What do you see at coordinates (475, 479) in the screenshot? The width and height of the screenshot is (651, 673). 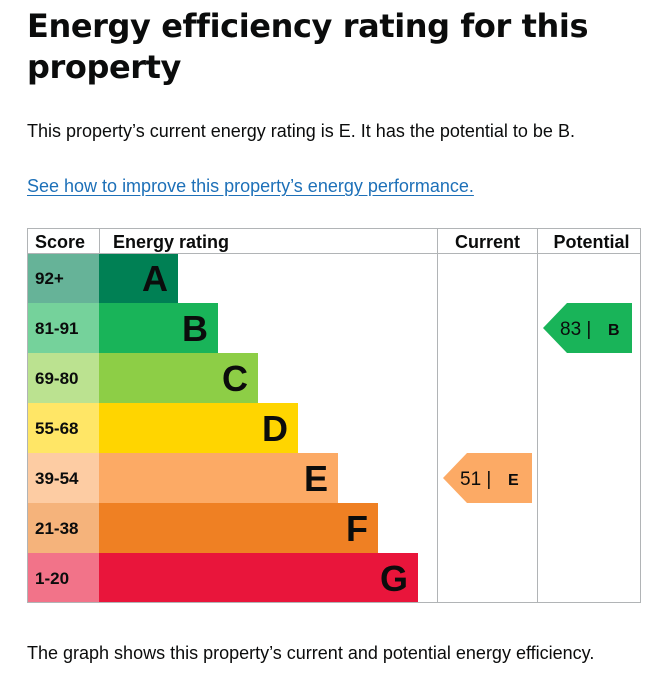 I see `current-rating-arrow-value: 51 |` at bounding box center [475, 479].